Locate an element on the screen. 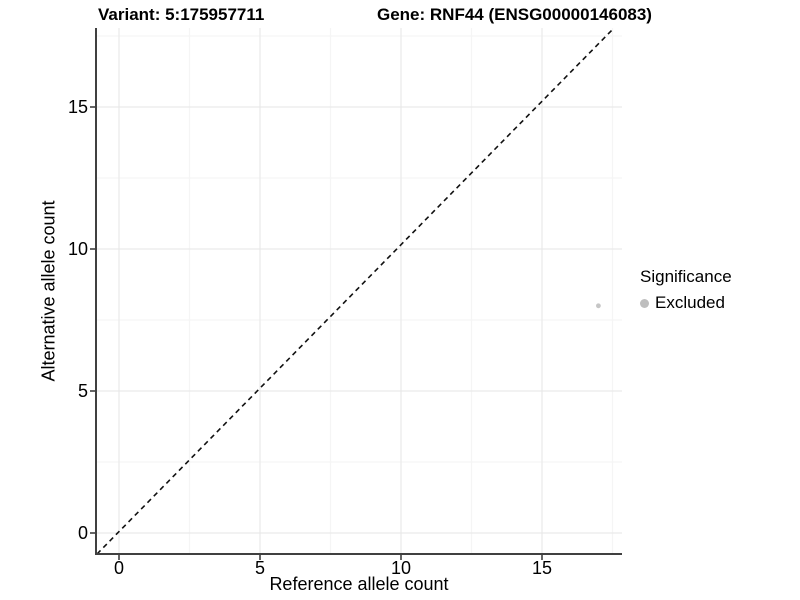  legend-item-excluded: Excluded is located at coordinates (686, 303).